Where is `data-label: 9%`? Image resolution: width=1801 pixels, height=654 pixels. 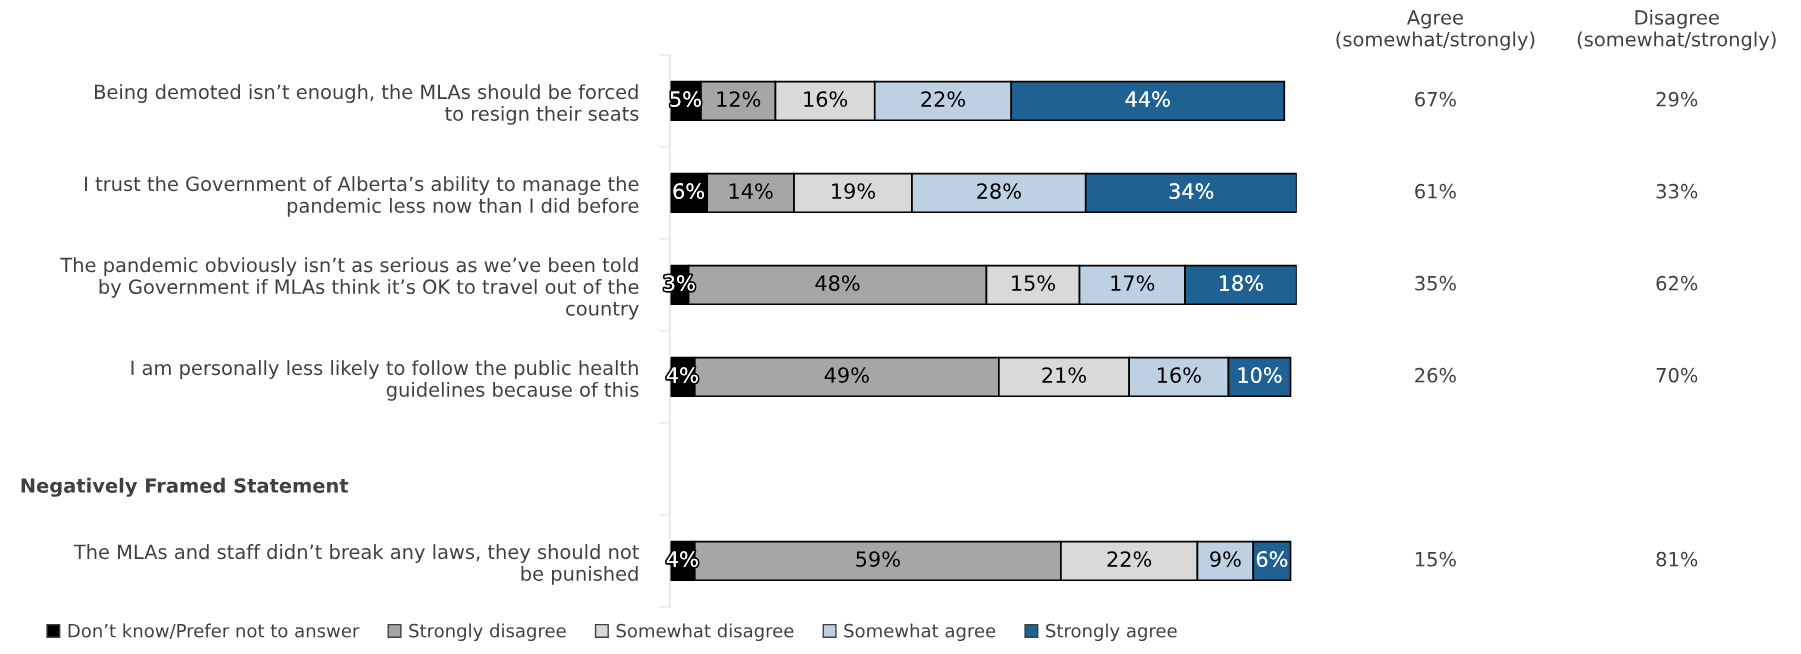 data-label: 9% is located at coordinates (1225, 559).